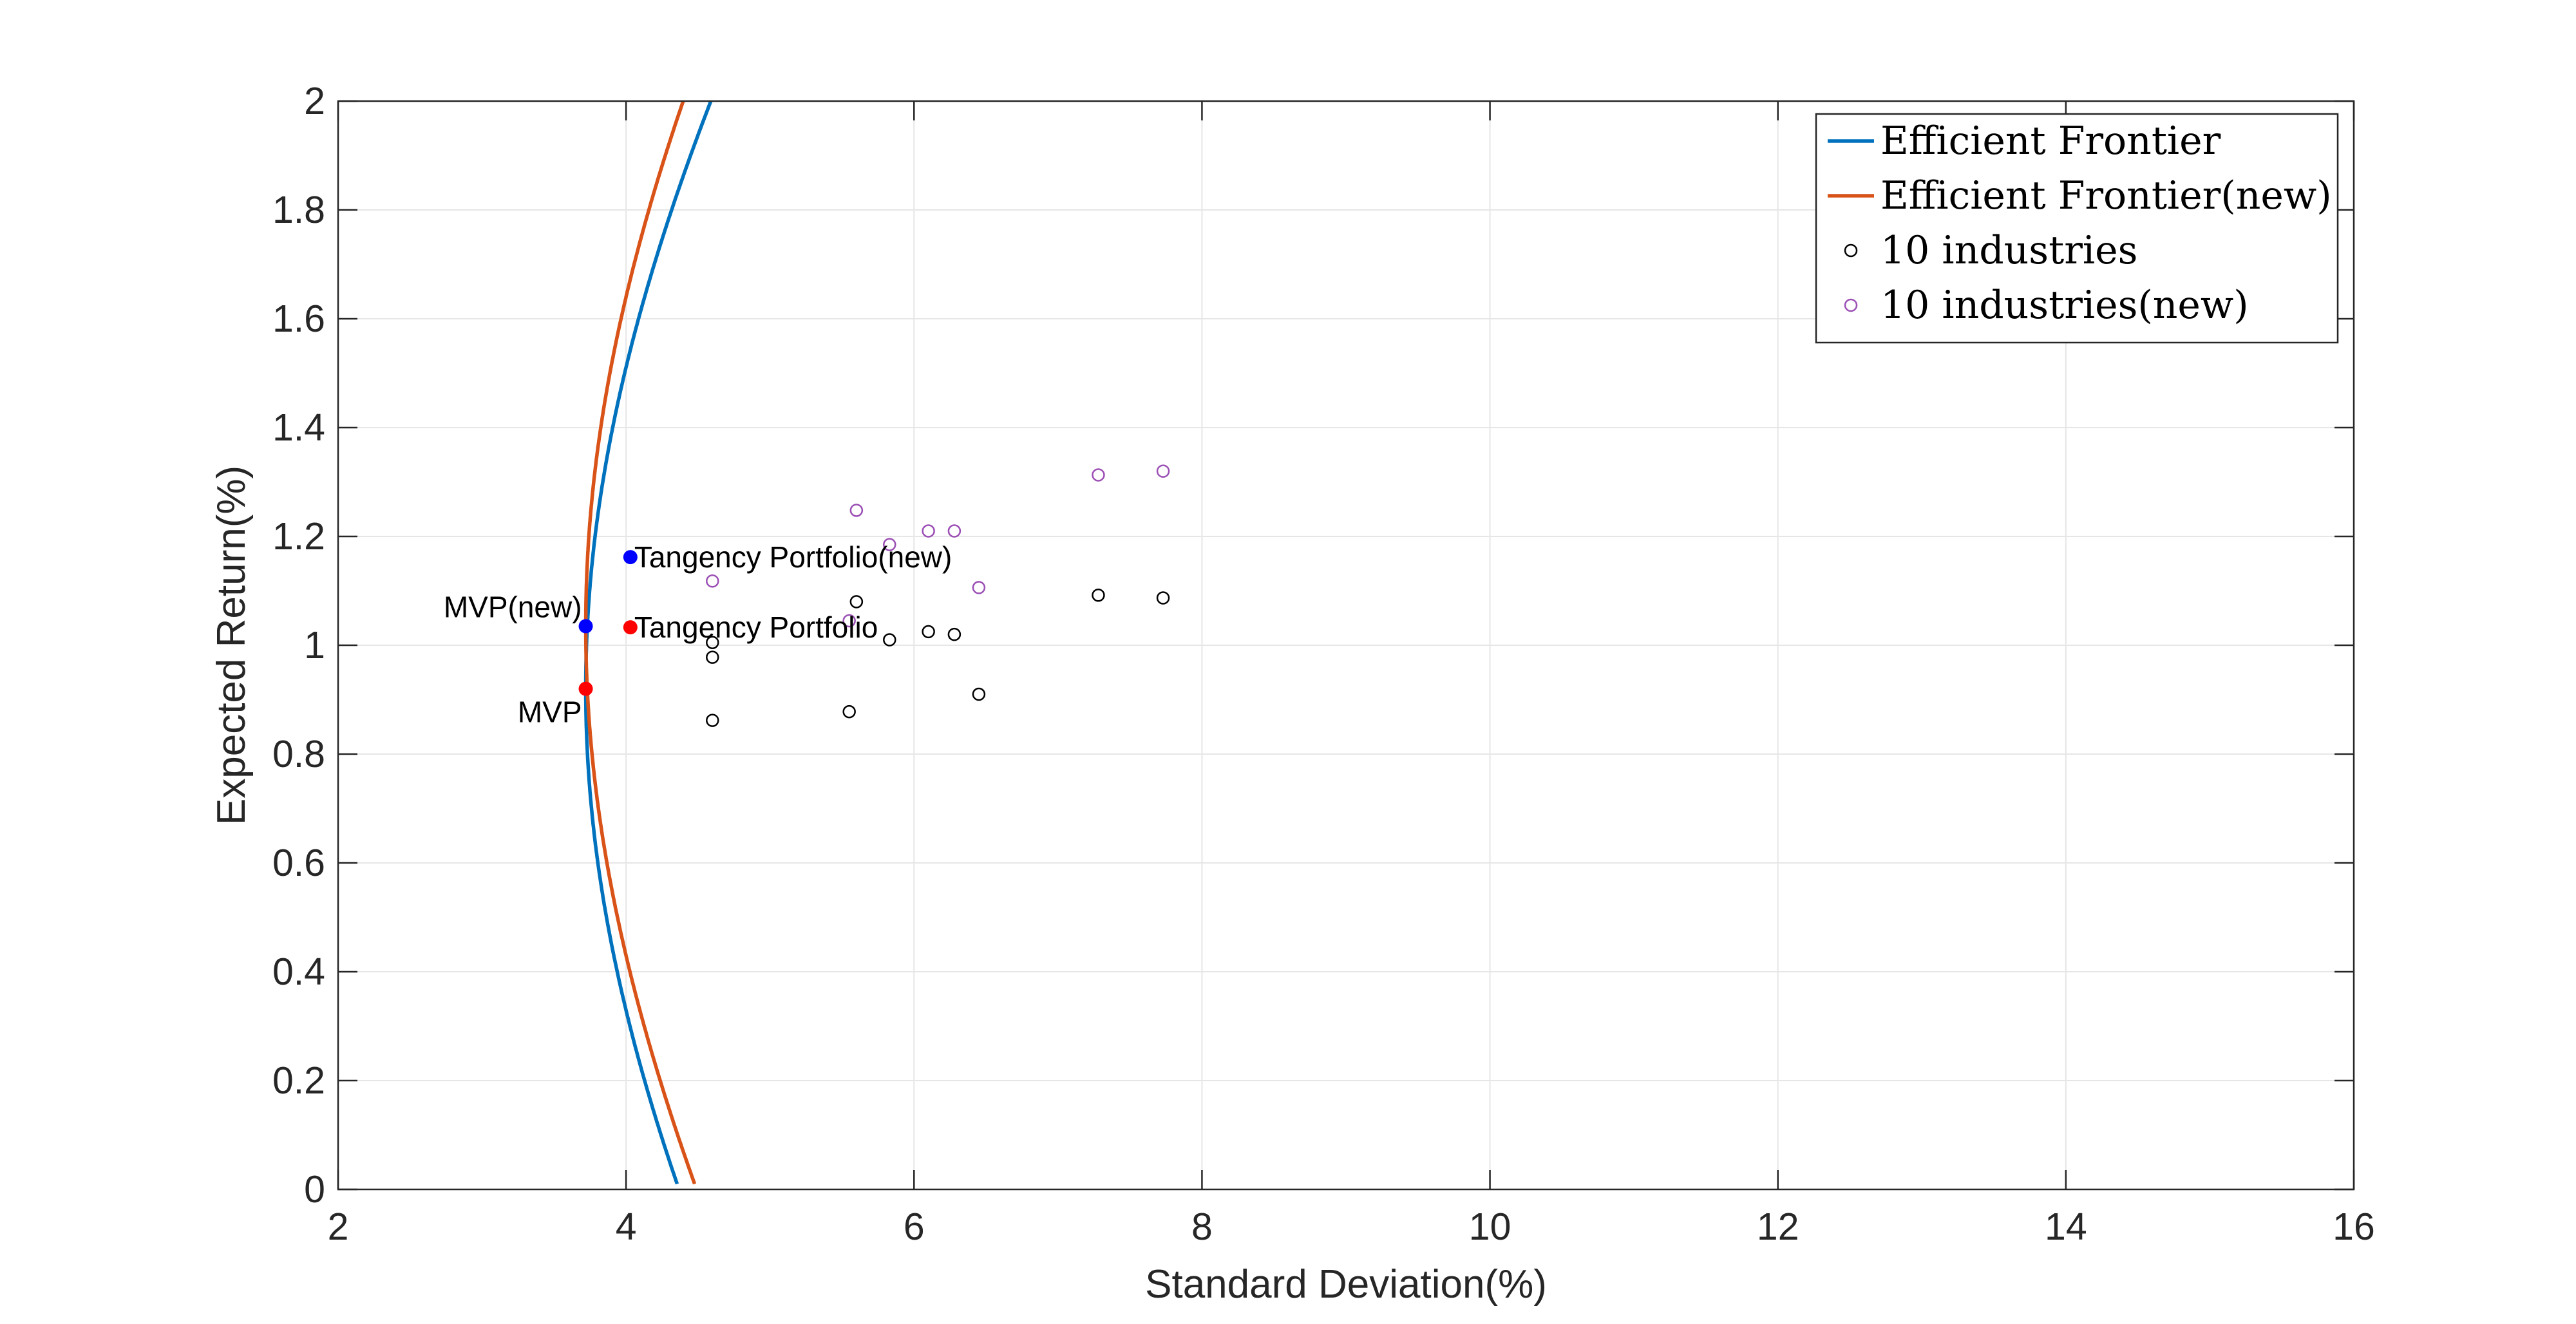  I want to click on x-tick-label: 2, so click(338, 1227).